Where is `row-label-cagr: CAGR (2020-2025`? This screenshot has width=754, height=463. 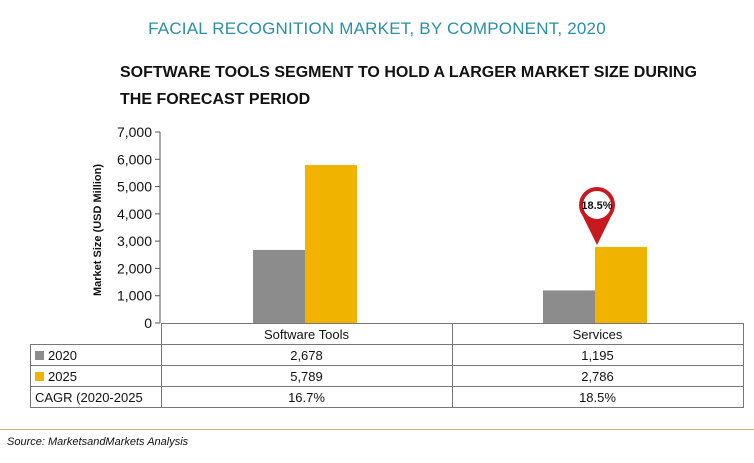
row-label-cagr: CAGR (2020-2025 is located at coordinates (96, 397).